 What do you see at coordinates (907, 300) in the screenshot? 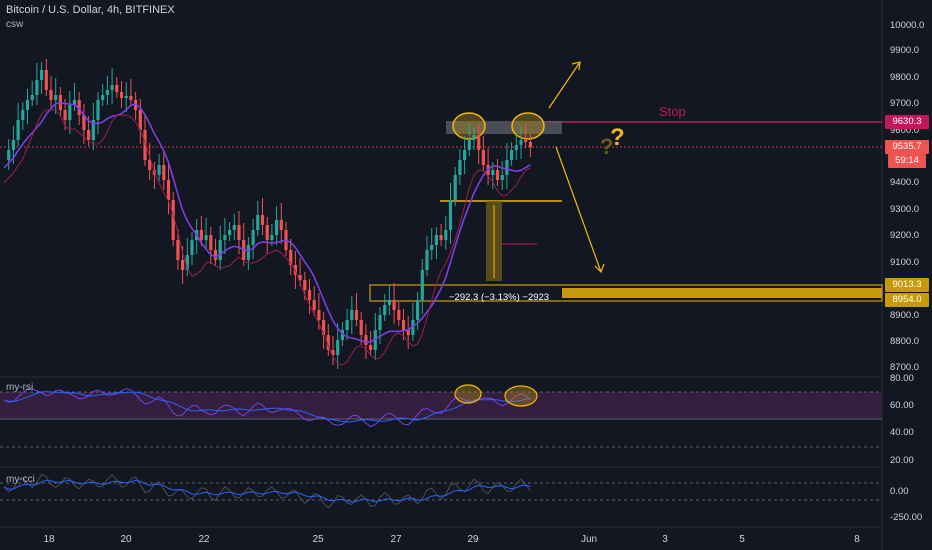
I see `support-lower-badge: 8954.0` at bounding box center [907, 300].